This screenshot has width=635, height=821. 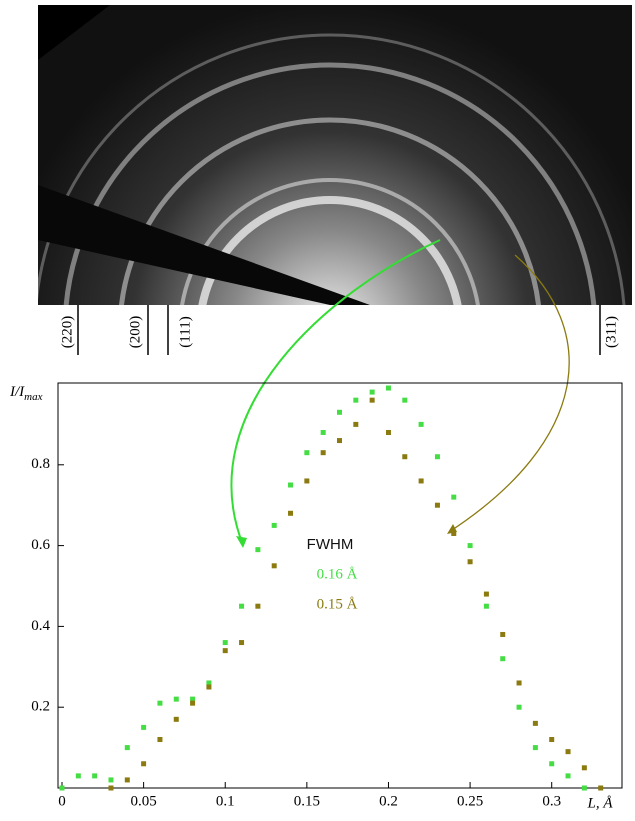 I want to click on peak-label: (200), so click(x=135, y=332).